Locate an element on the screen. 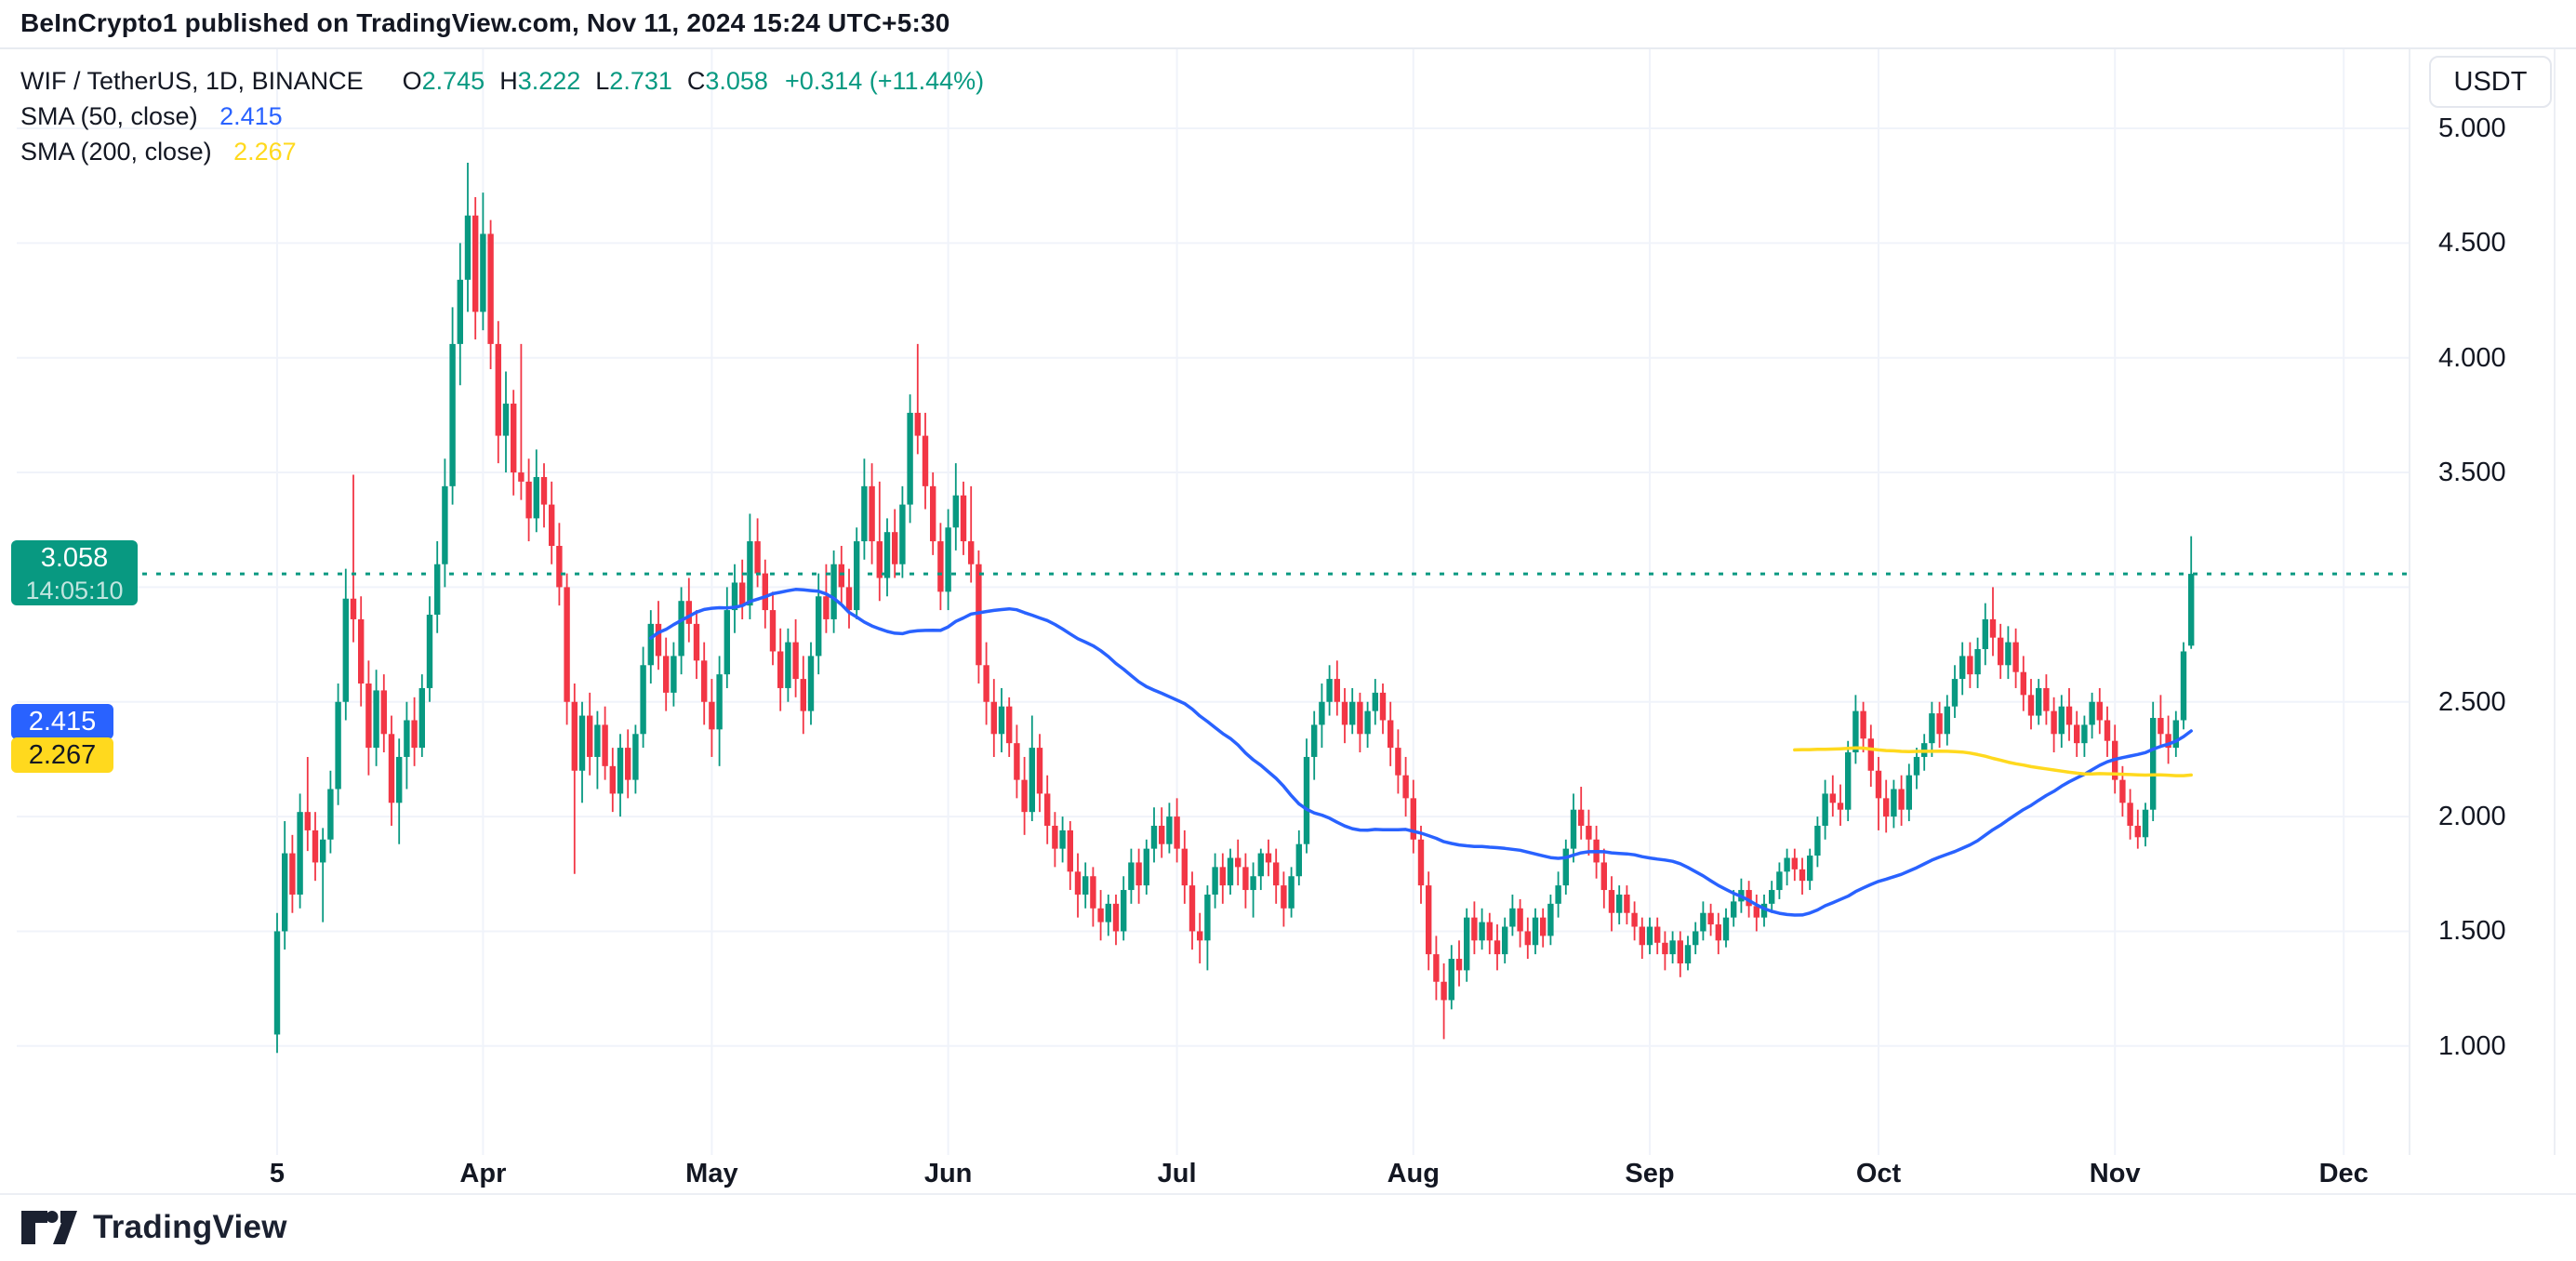 This screenshot has height=1261, width=2576. sma50-legend-row: SMA (50, close) 2.415 is located at coordinates (502, 116).